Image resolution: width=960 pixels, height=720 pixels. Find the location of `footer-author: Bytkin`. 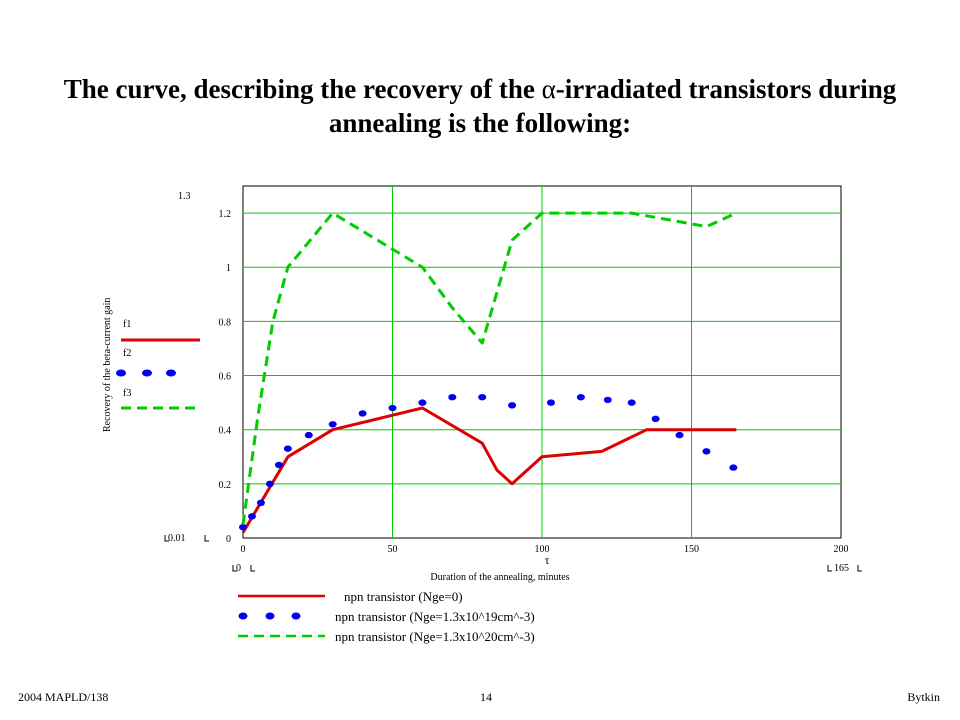

footer-author: Bytkin is located at coordinates (923, 697).